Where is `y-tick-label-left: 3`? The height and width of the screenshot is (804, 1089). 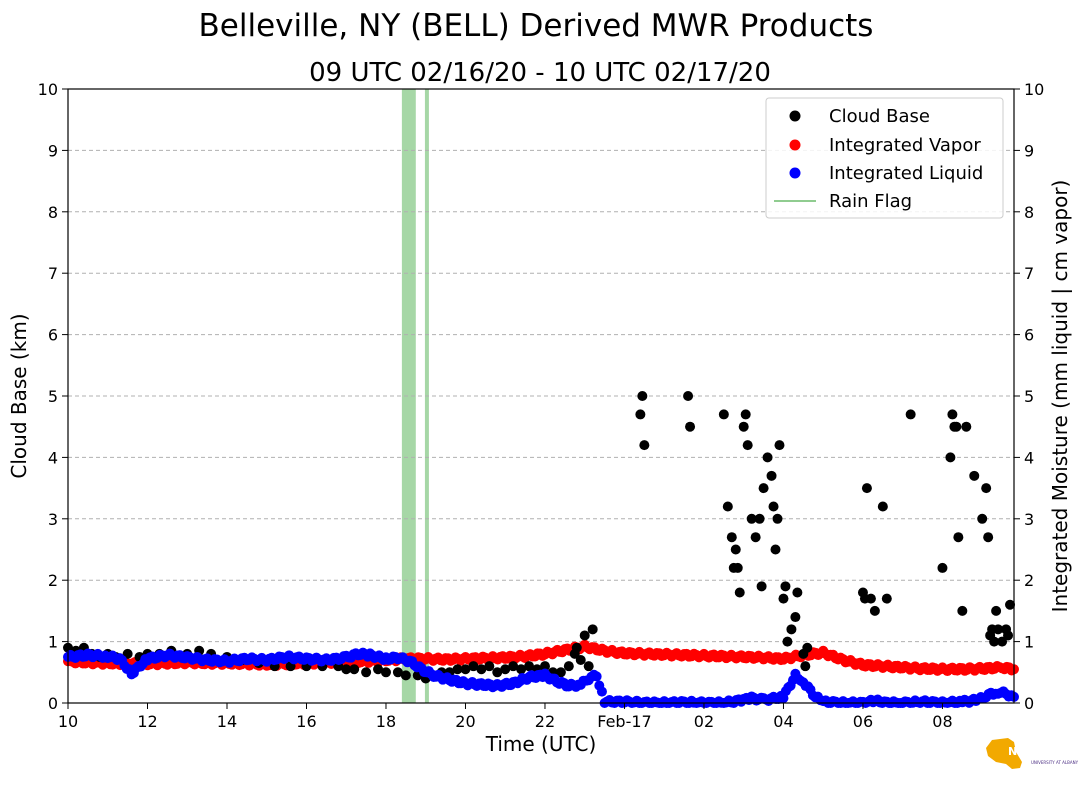 y-tick-label-left: 3 is located at coordinates (53, 519).